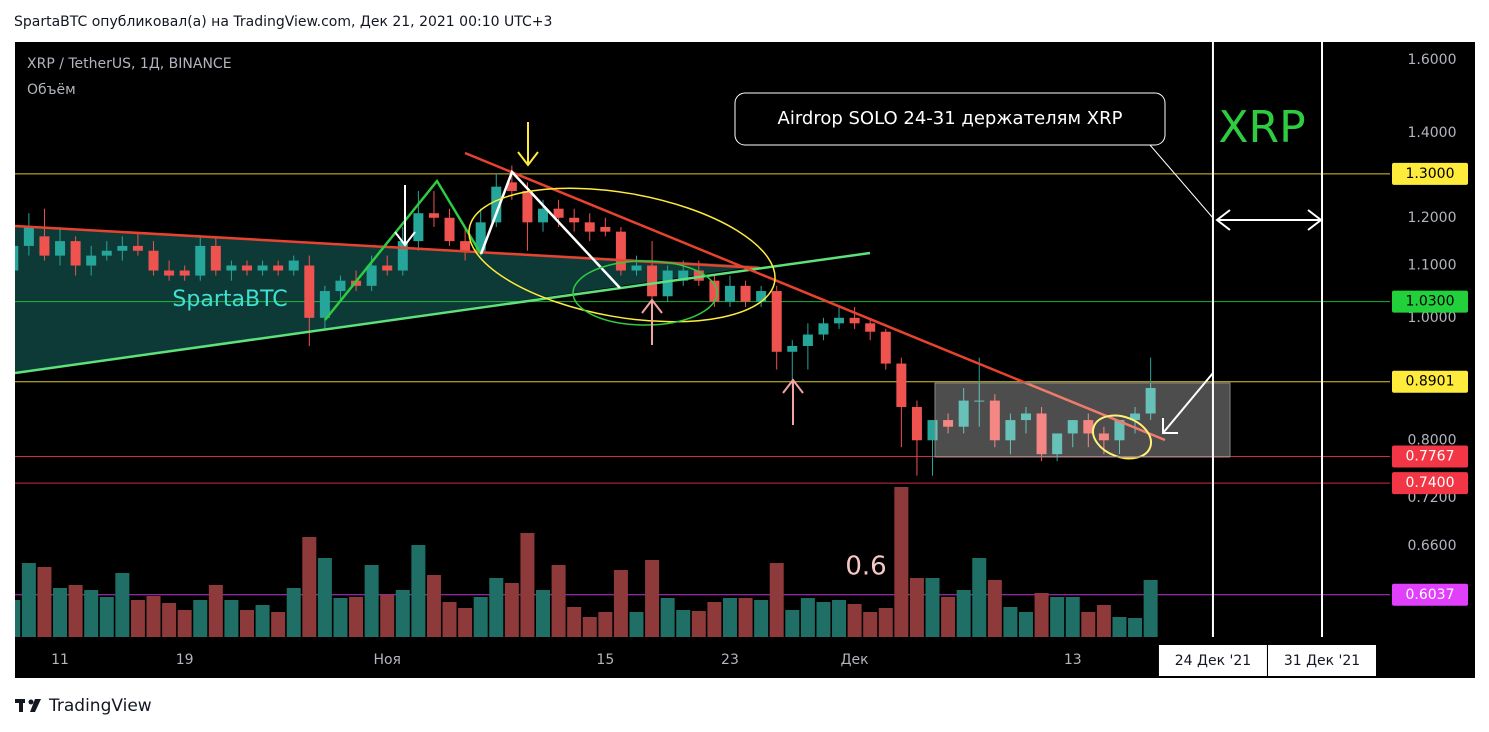  I want to click on chart-title: XRP / TetherUS, 1Д, BINANCE, so click(129, 64).